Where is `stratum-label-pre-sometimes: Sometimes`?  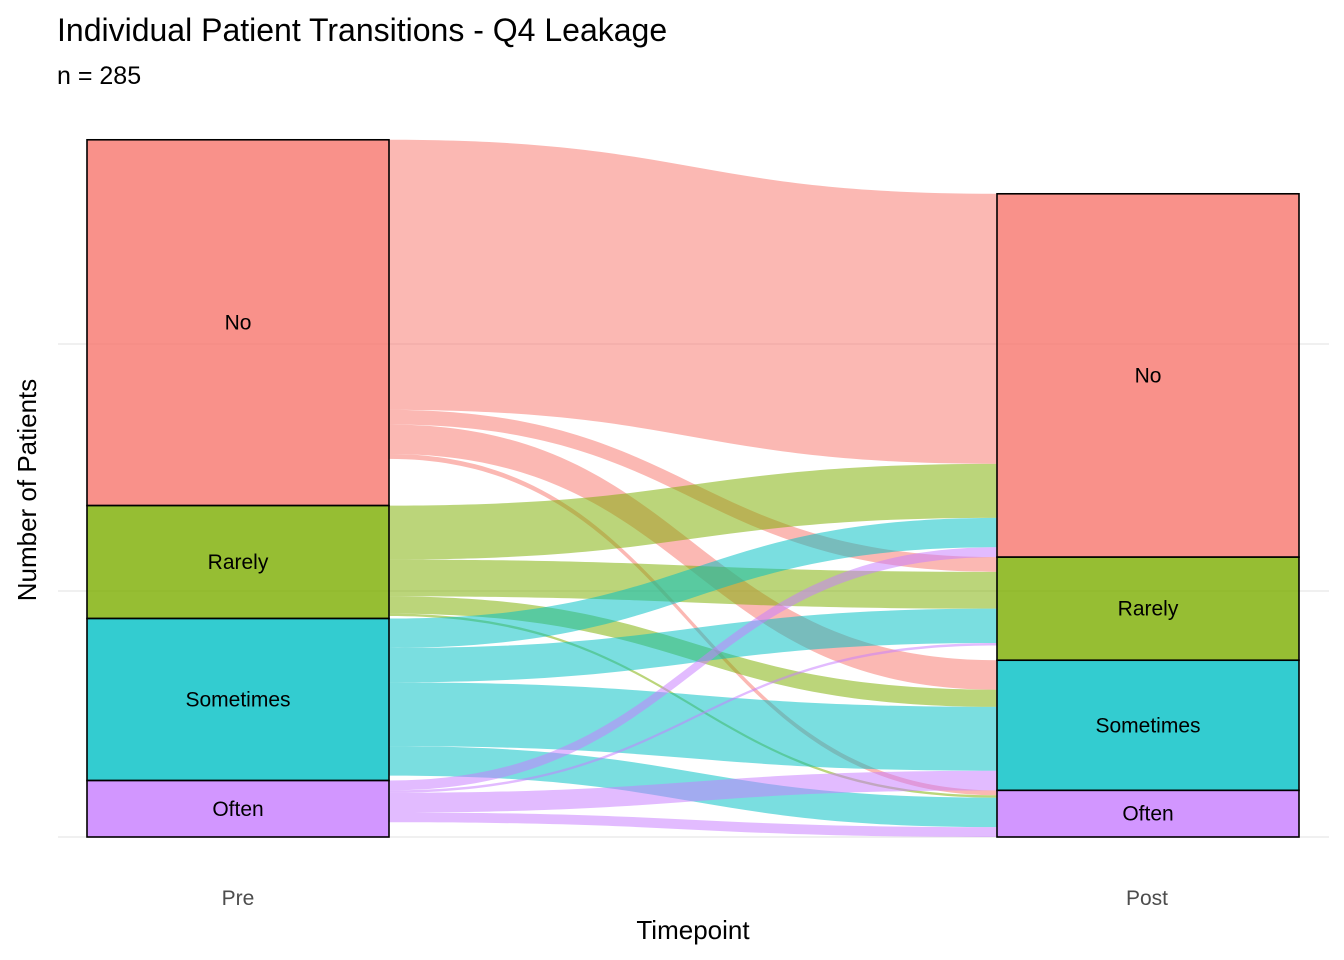 stratum-label-pre-sometimes: Sometimes is located at coordinates (237, 700).